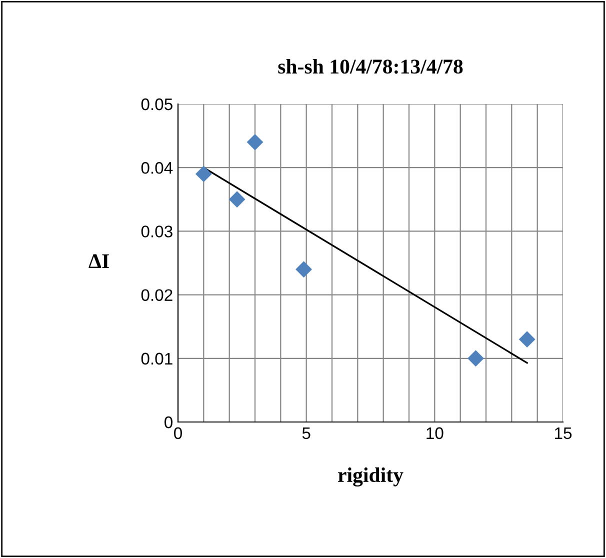 The width and height of the screenshot is (606, 558). What do you see at coordinates (156, 295) in the screenshot?
I see `y-tick-label: 0.02` at bounding box center [156, 295].